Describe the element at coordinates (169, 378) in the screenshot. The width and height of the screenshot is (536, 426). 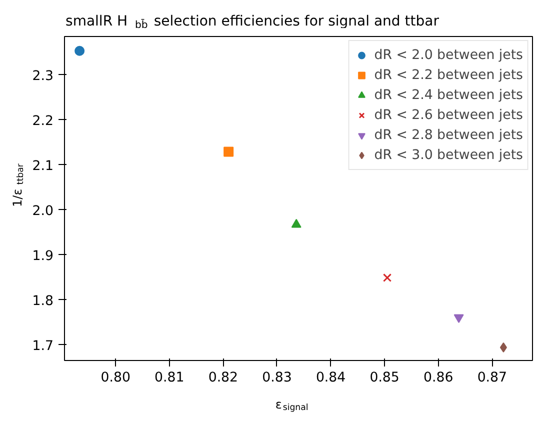
I see `x-tick-label: 0.81` at that location.